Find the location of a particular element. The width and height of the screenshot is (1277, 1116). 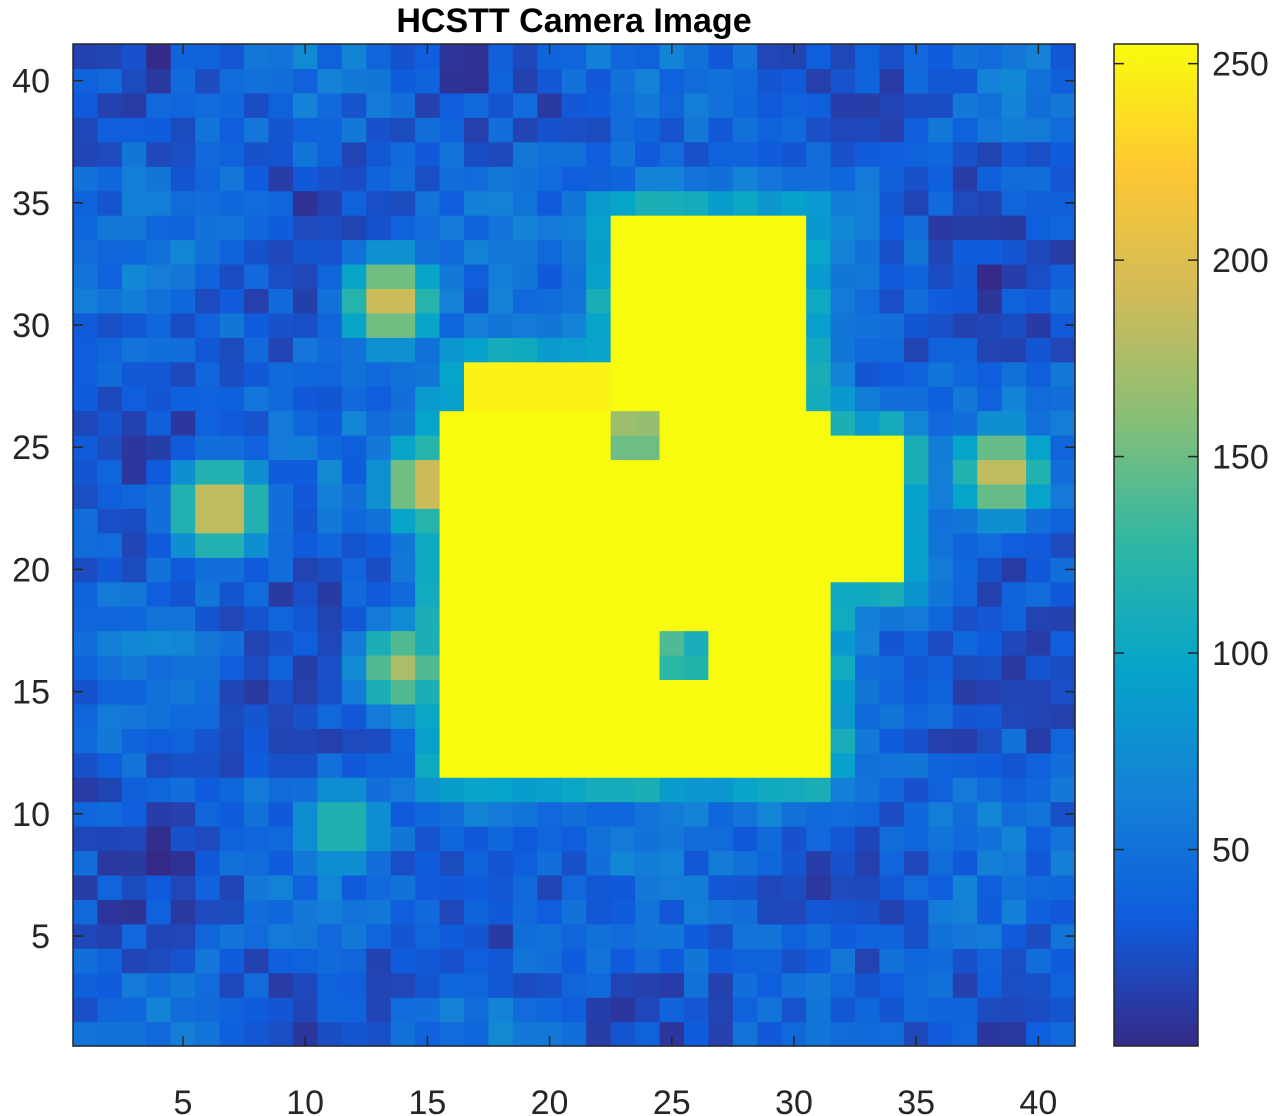

y-tick-label: 35 is located at coordinates (31, 204).